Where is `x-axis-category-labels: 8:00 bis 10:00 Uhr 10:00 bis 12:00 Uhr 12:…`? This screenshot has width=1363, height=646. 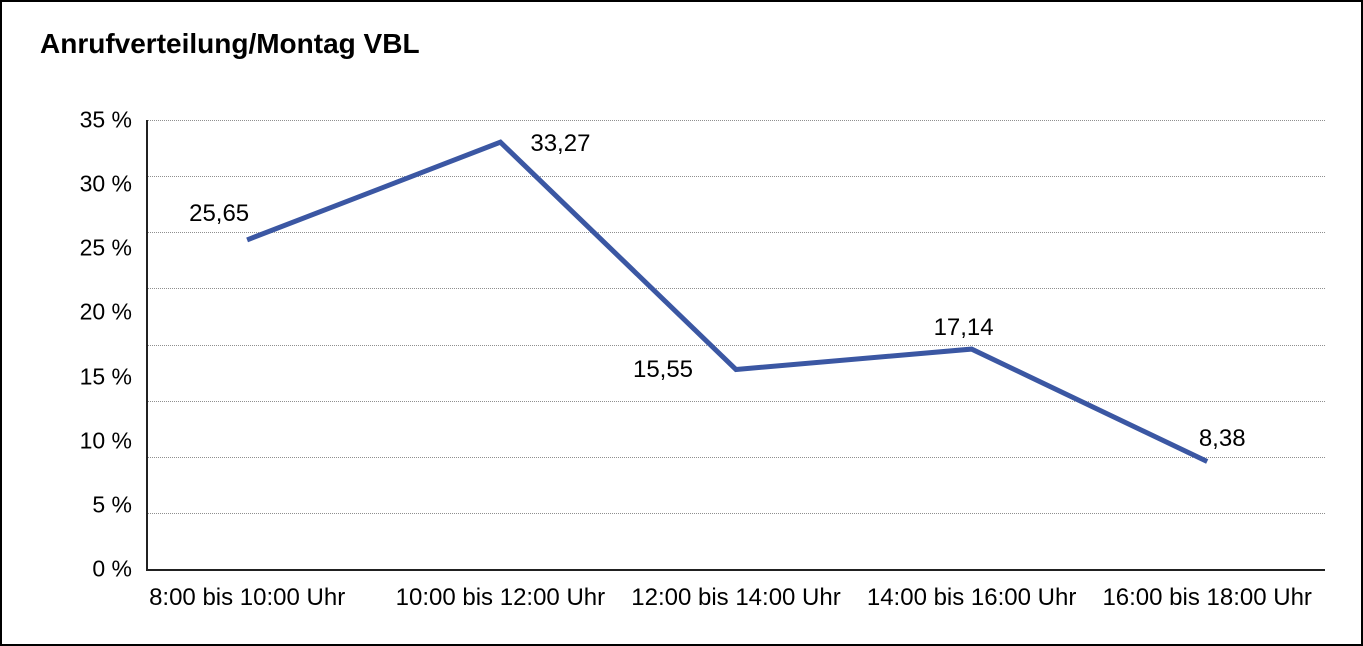
x-axis-category-labels: 8:00 bis 10:00 Uhr 10:00 bis 12:00 Uhr 12:… is located at coordinates (736, 600).